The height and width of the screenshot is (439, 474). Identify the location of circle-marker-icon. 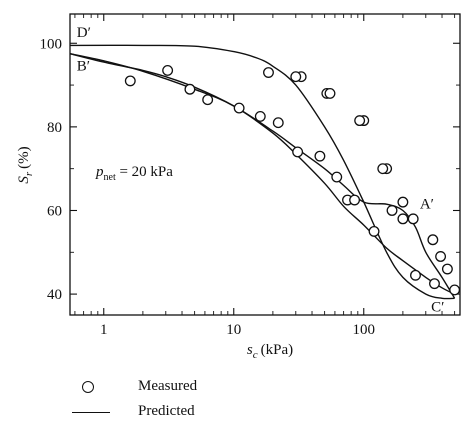
(106, 387).